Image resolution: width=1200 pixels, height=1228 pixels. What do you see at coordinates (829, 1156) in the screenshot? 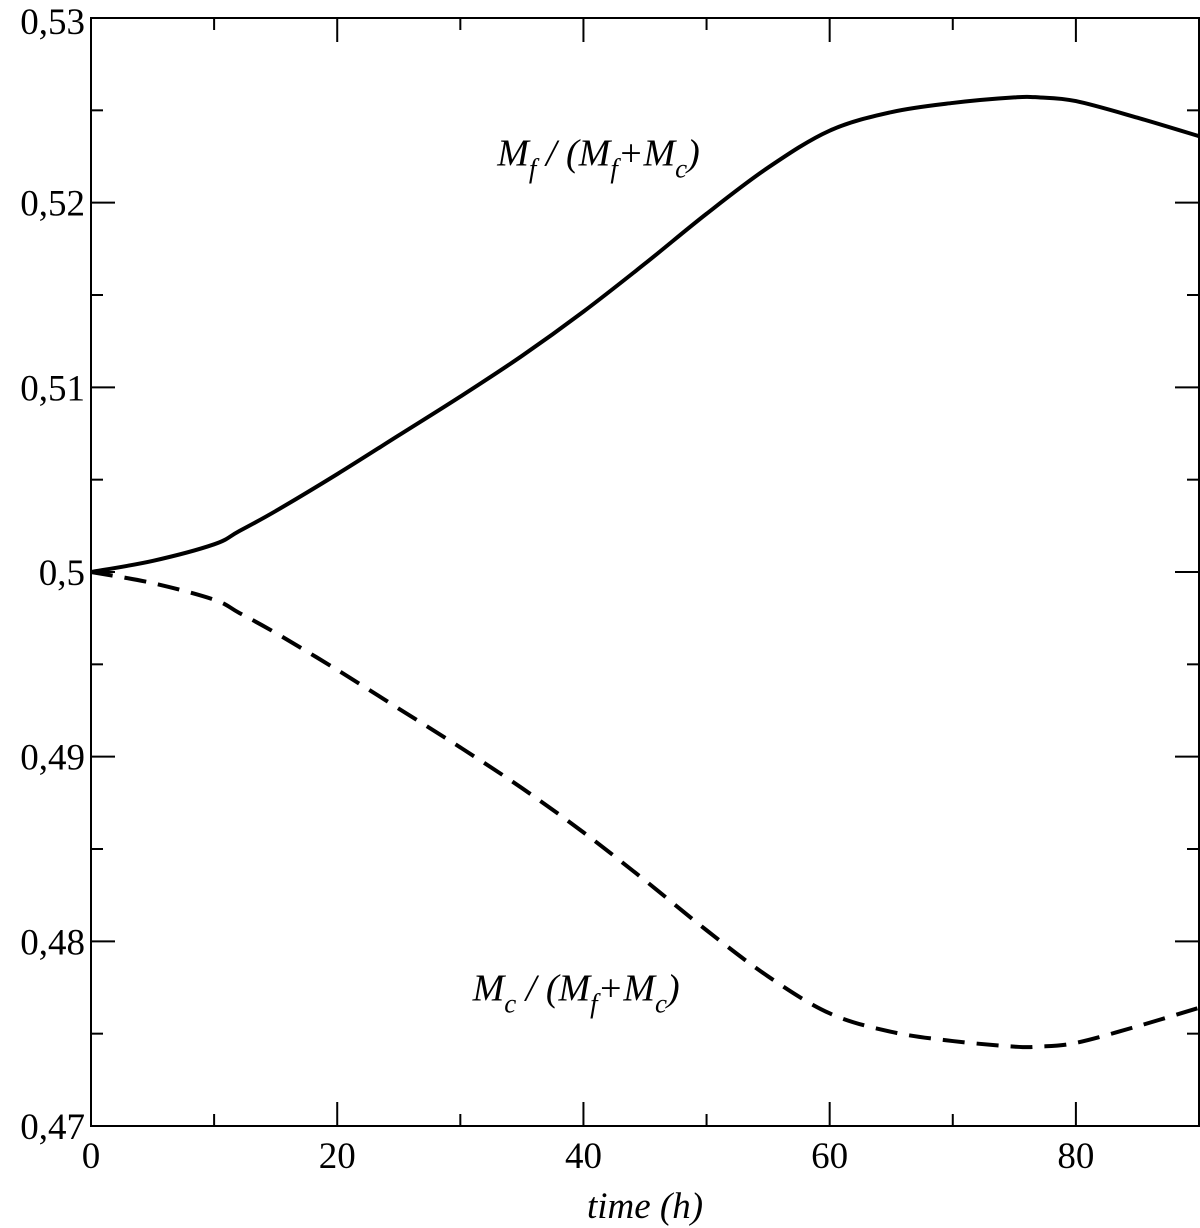
I see `x-tick-label: 60` at bounding box center [829, 1156].